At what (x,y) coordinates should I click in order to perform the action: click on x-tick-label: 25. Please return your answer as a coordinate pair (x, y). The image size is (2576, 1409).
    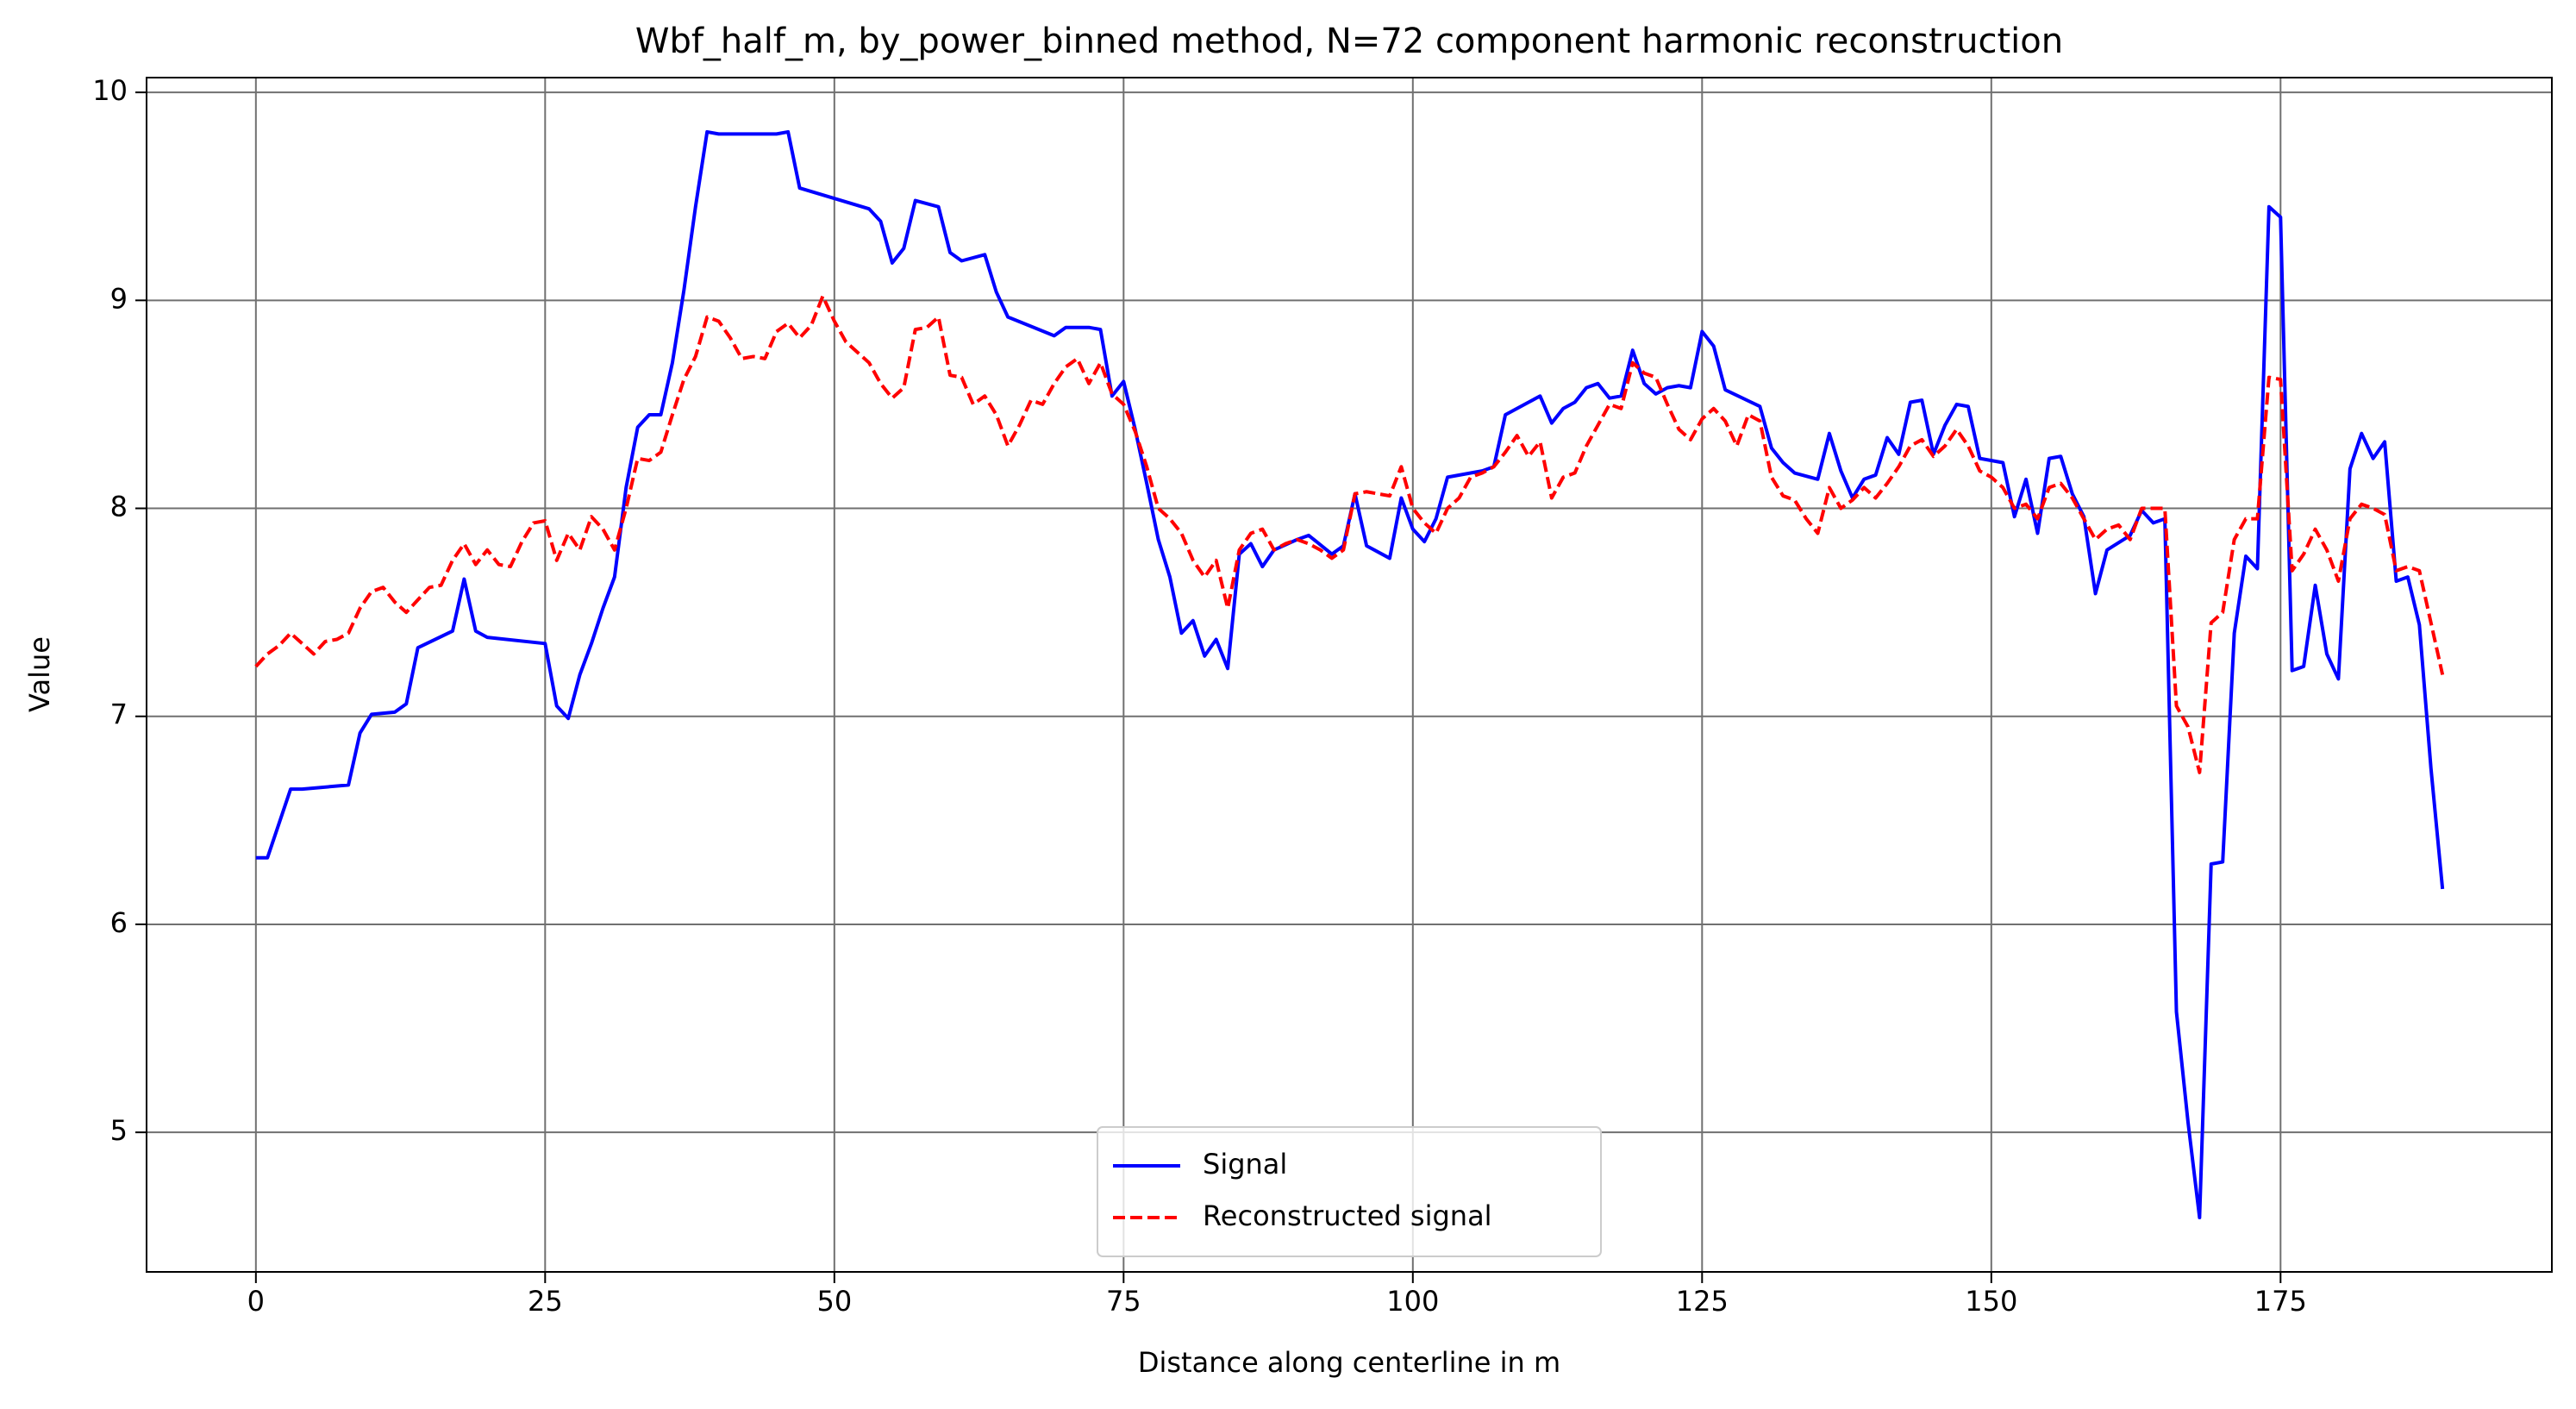
    Looking at the image, I should click on (546, 1301).